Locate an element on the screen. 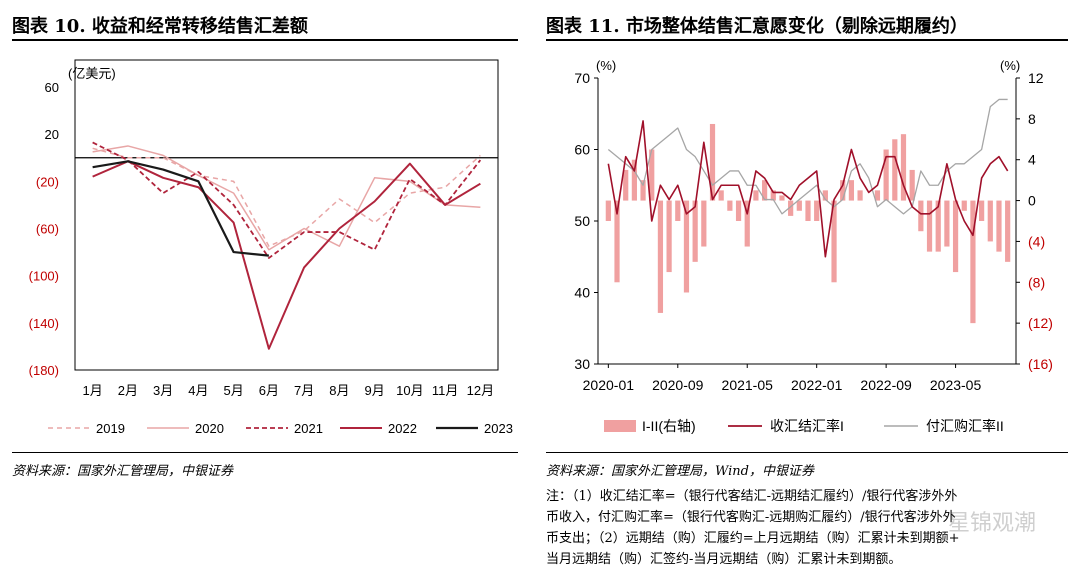 This screenshot has width=1080, height=577. right-left-tick-label: 70 is located at coordinates (582, 78).